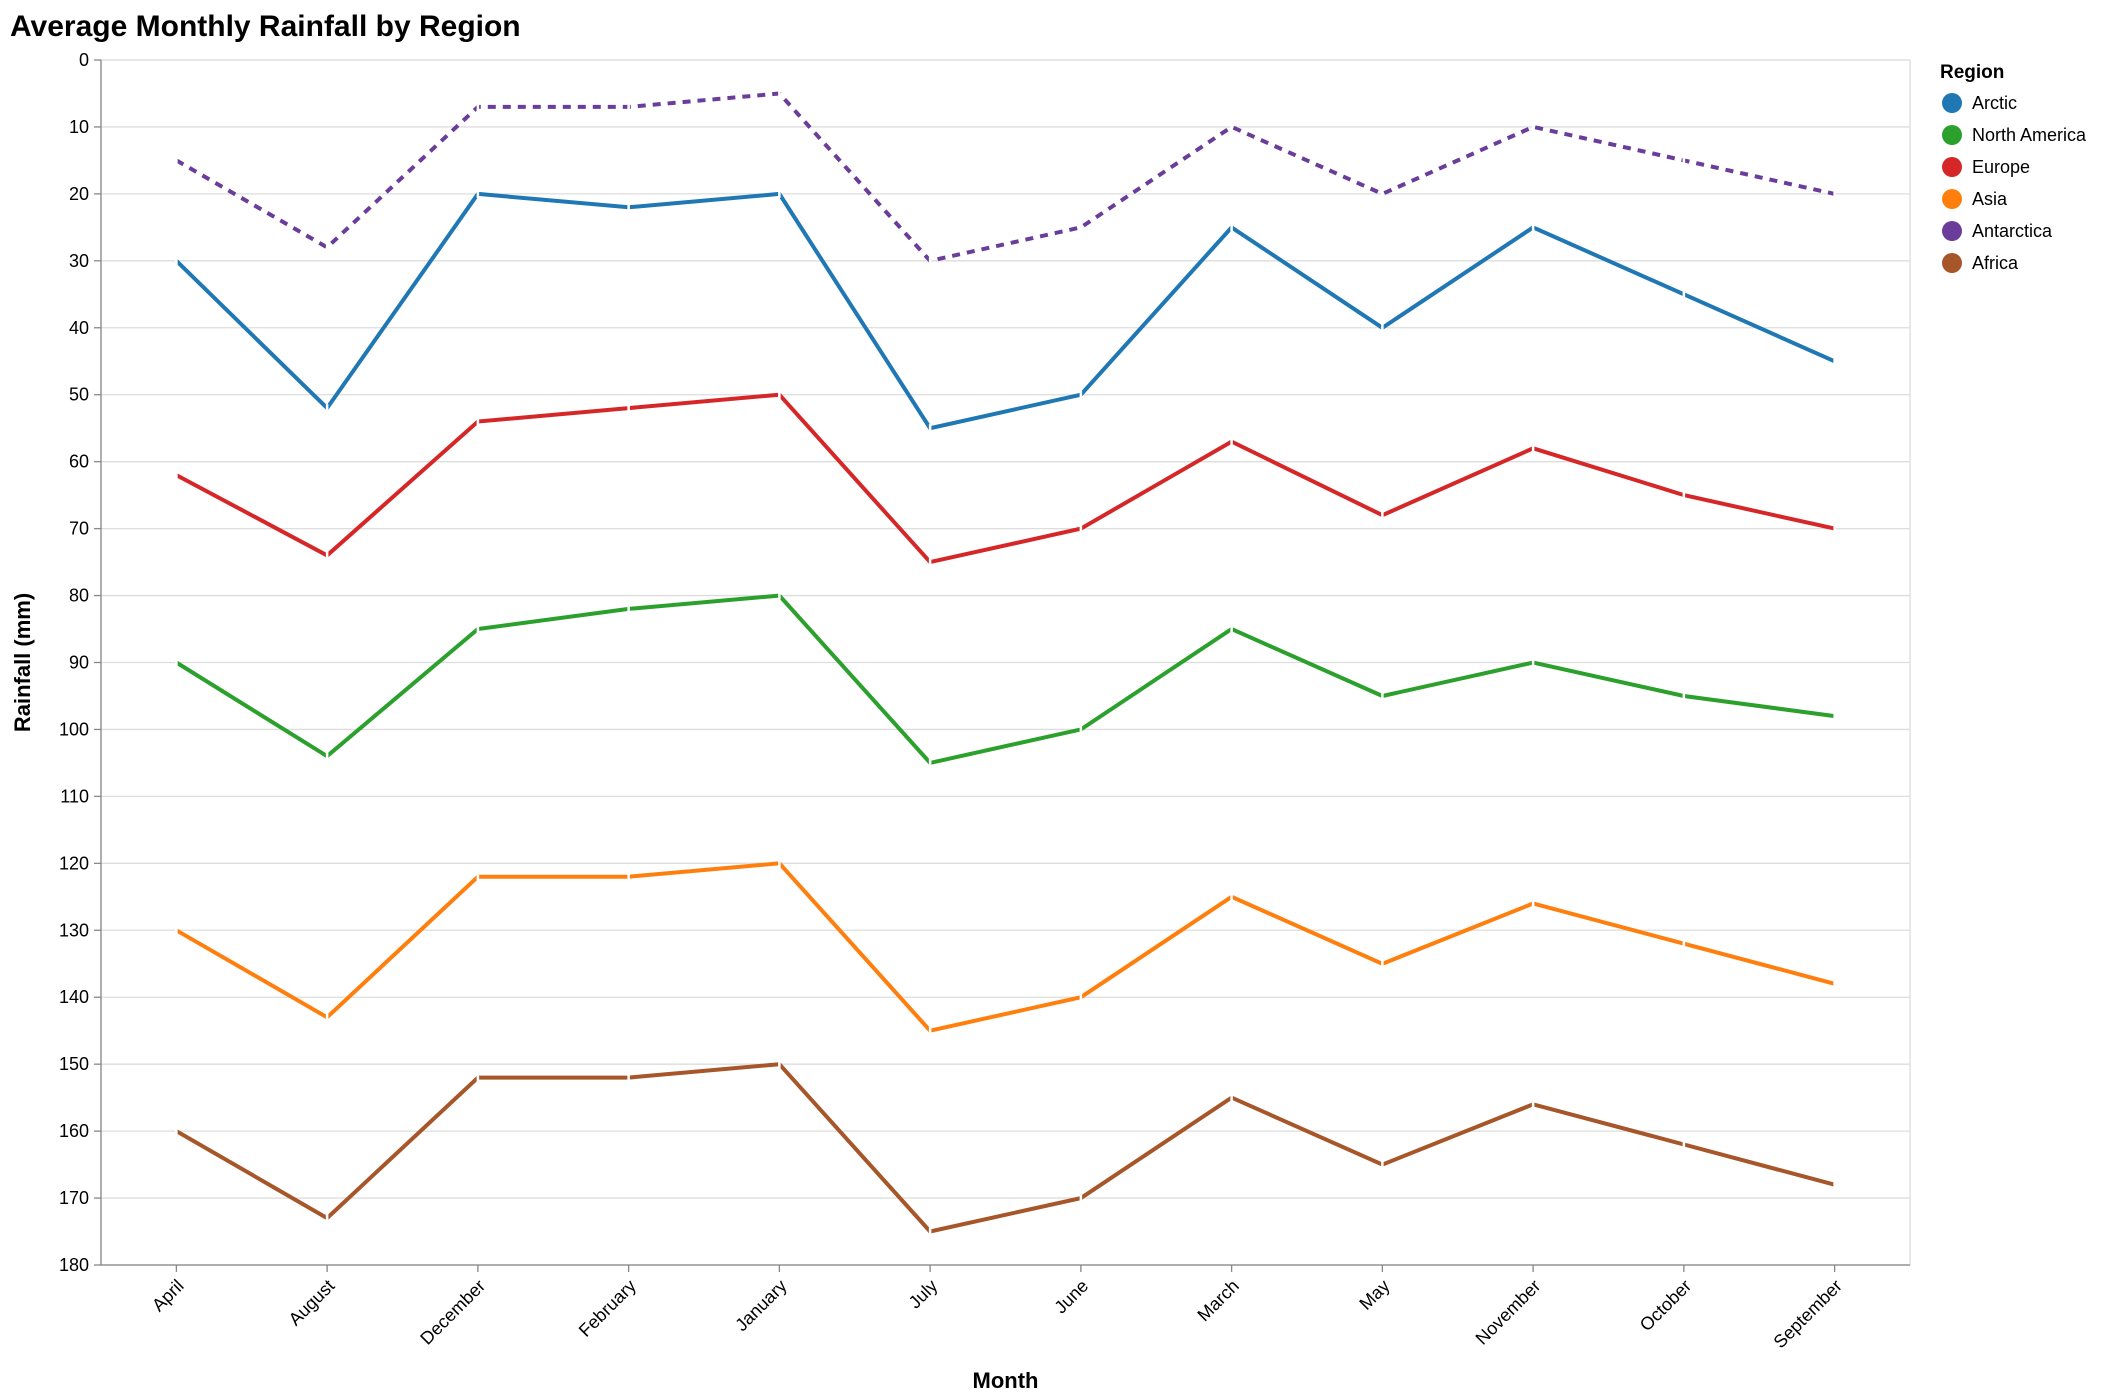 Image resolution: width=2110 pixels, height=1398 pixels. Describe the element at coordinates (1006, 1380) in the screenshot. I see `x-axis-title: Month` at that location.